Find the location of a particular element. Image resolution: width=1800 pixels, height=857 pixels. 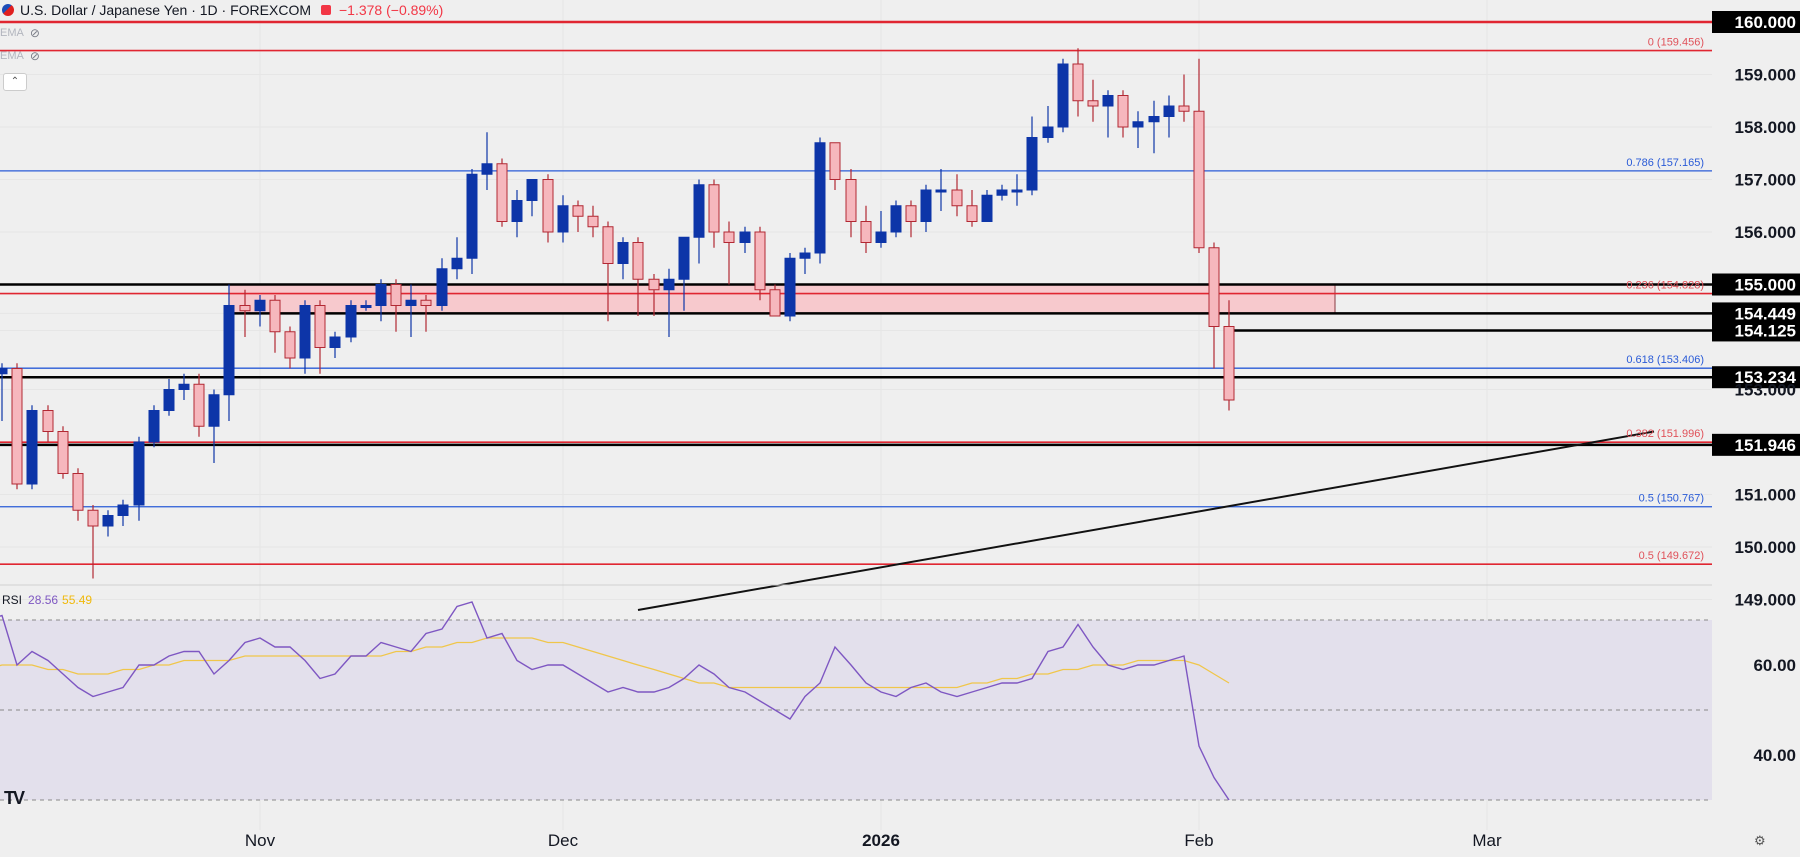

indicator-ema-1: EMA ⊘ is located at coordinates (20, 33).